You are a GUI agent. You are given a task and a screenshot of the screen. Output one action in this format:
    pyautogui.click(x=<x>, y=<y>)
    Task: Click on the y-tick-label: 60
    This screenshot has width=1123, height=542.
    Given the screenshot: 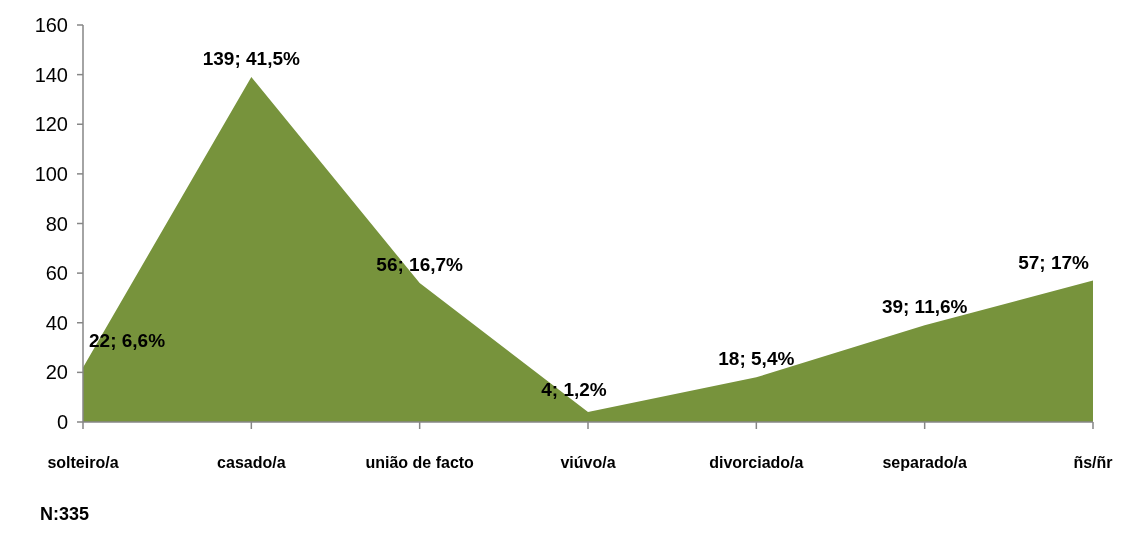 What is the action you would take?
    pyautogui.click(x=56, y=273)
    